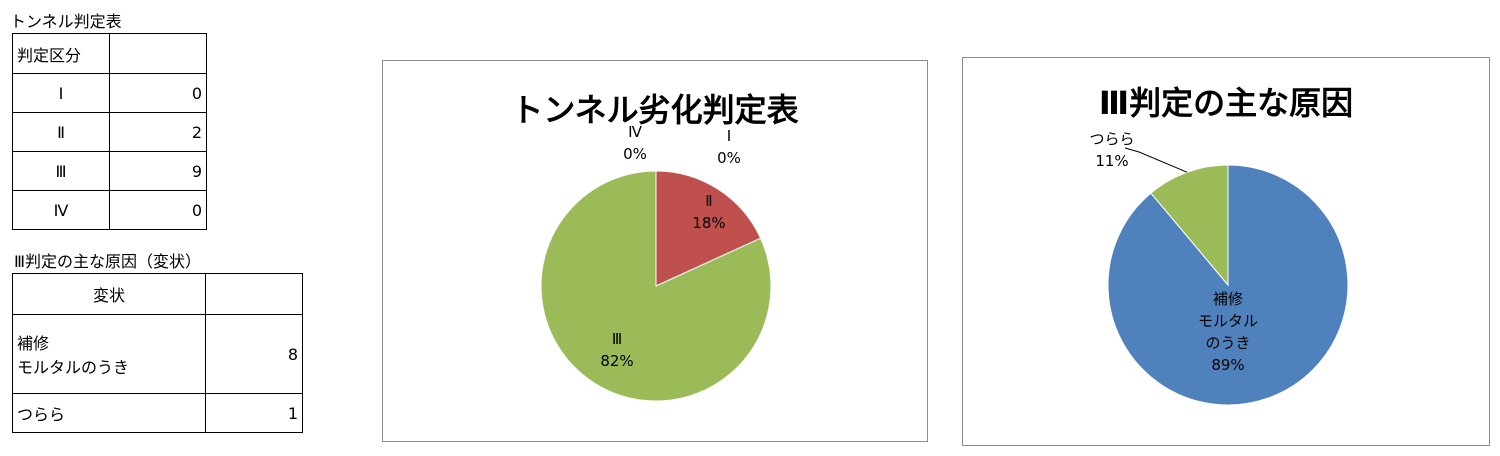  I want to click on table-row: 補修 モルタルのうき 8, so click(157, 354).